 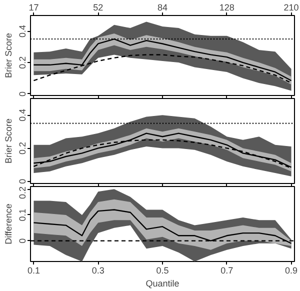 What do you see at coordinates (163, 283) in the screenshot?
I see `x-axis-title: Quantile` at bounding box center [163, 283].